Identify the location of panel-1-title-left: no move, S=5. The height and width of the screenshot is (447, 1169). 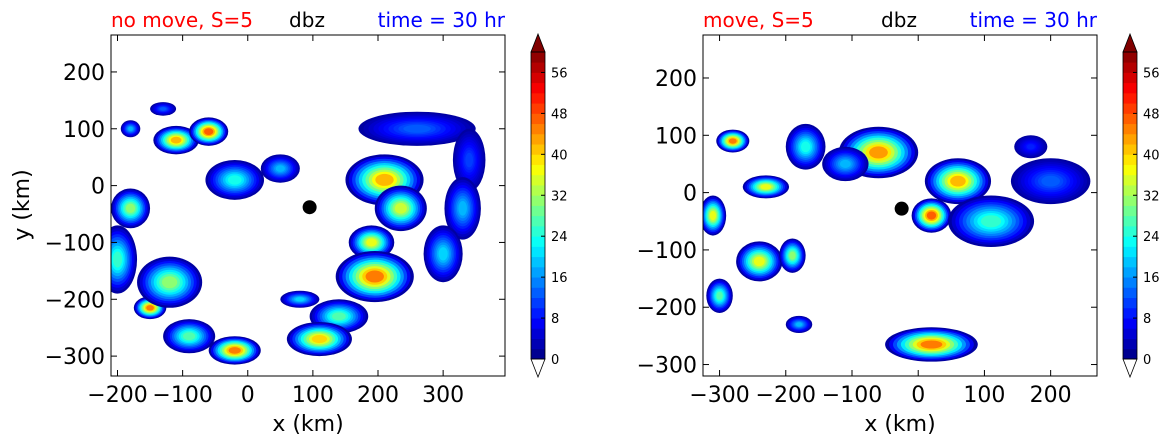
(182, 20).